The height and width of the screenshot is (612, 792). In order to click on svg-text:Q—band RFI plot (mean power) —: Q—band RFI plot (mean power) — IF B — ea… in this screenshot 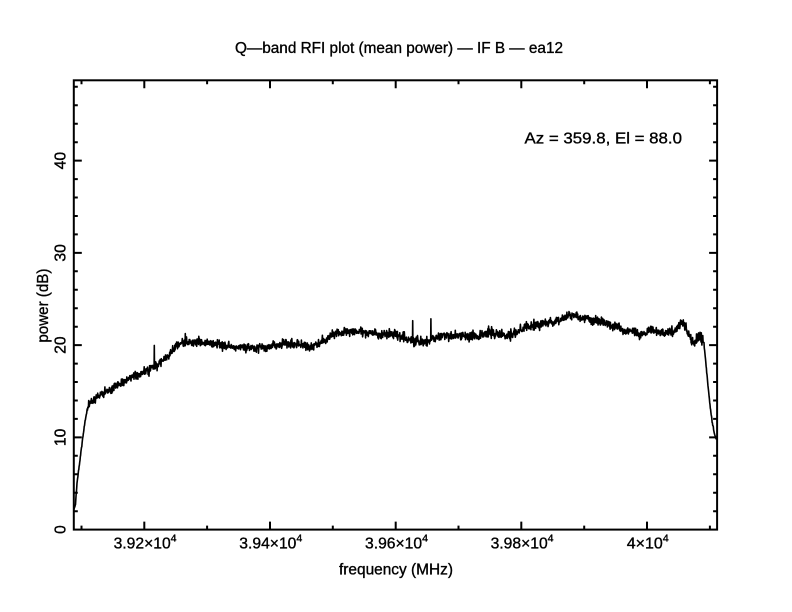, I will do `click(399, 48)`.